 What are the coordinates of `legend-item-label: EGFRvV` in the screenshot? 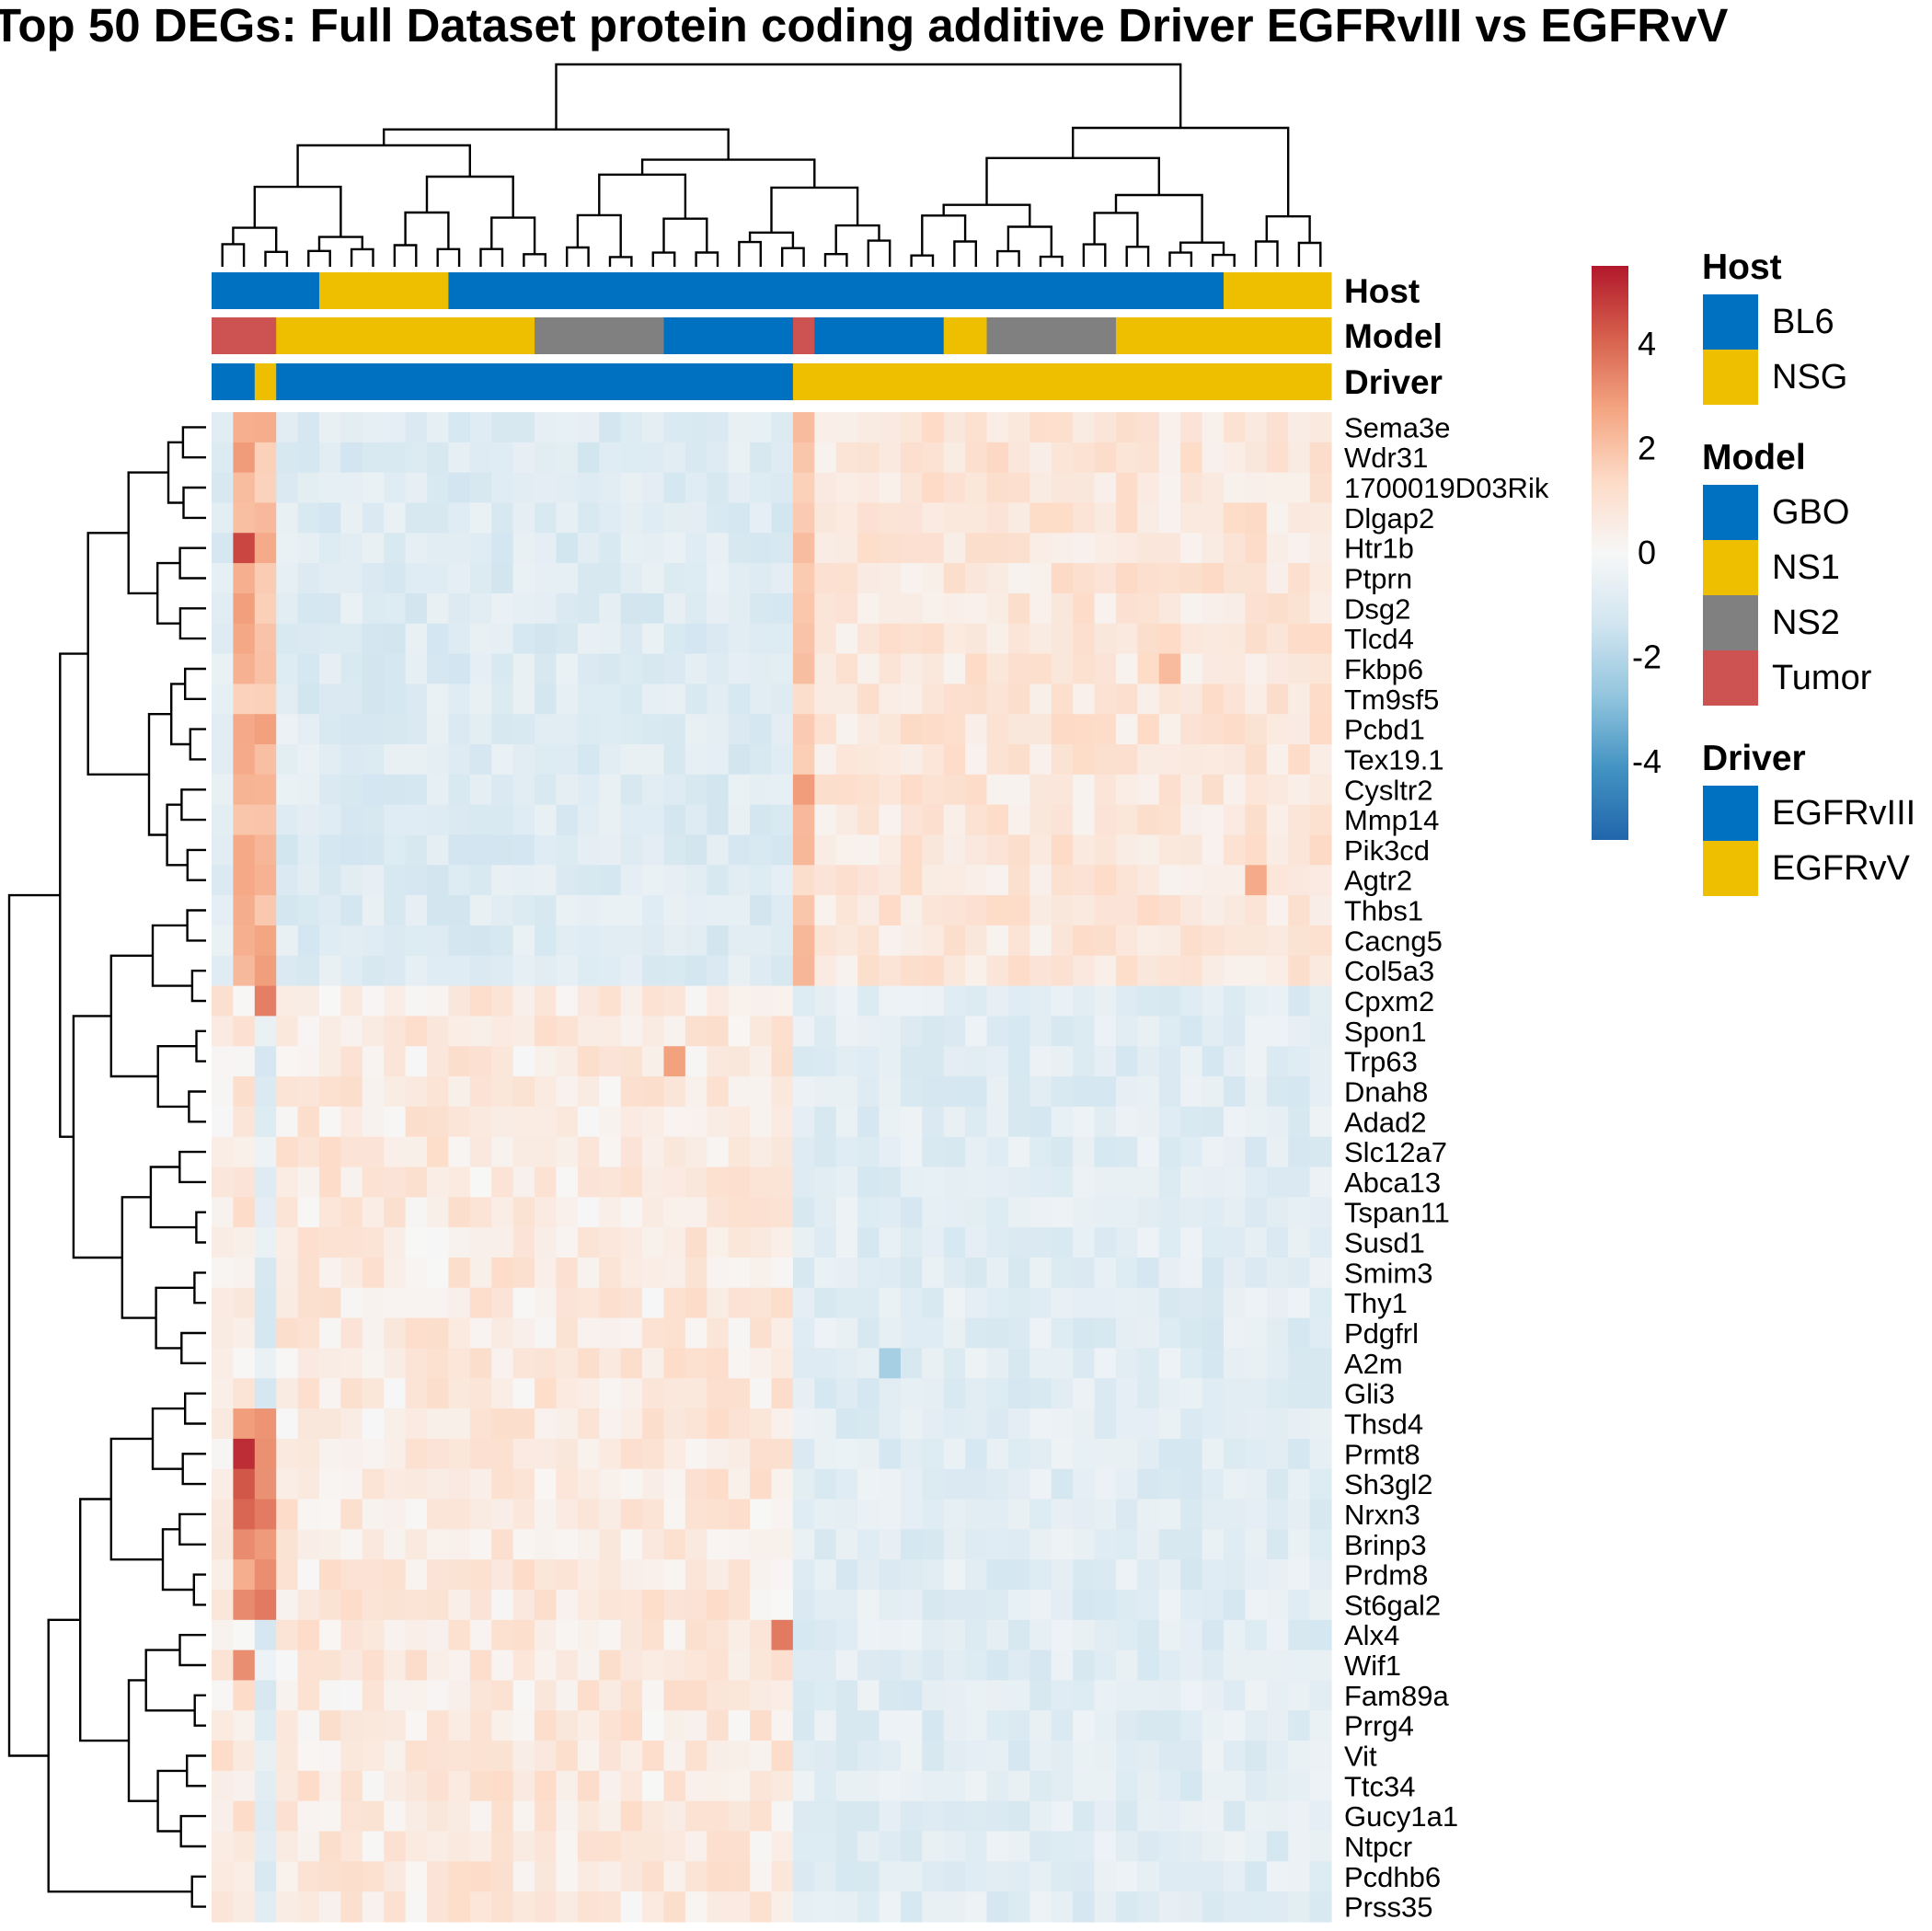 It's located at (1841, 869).